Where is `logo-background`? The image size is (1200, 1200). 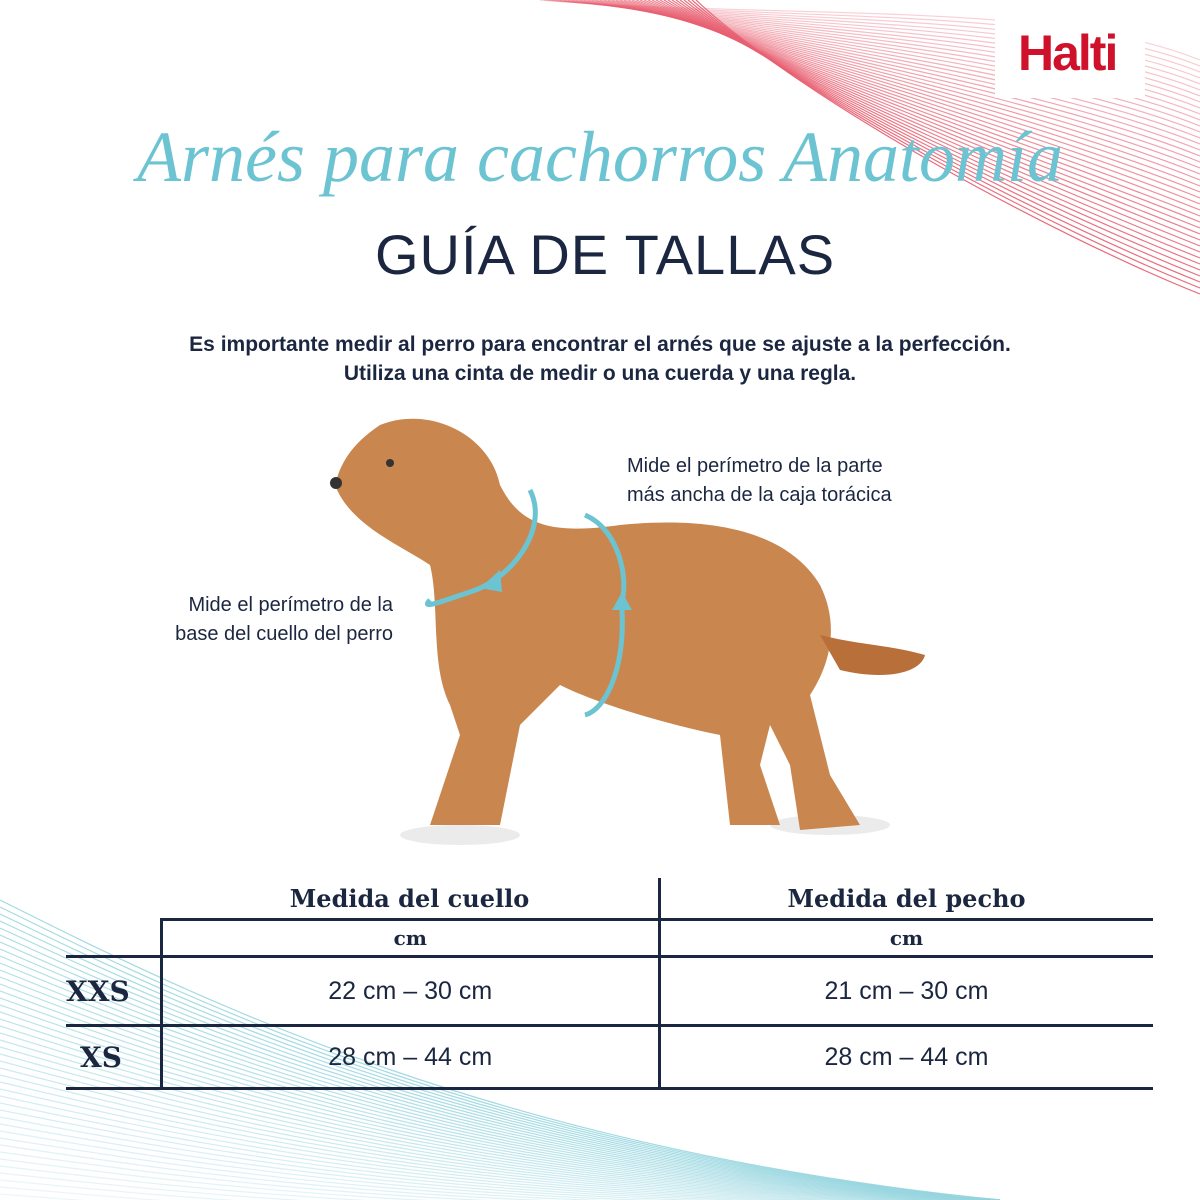
logo-background is located at coordinates (1070, 49).